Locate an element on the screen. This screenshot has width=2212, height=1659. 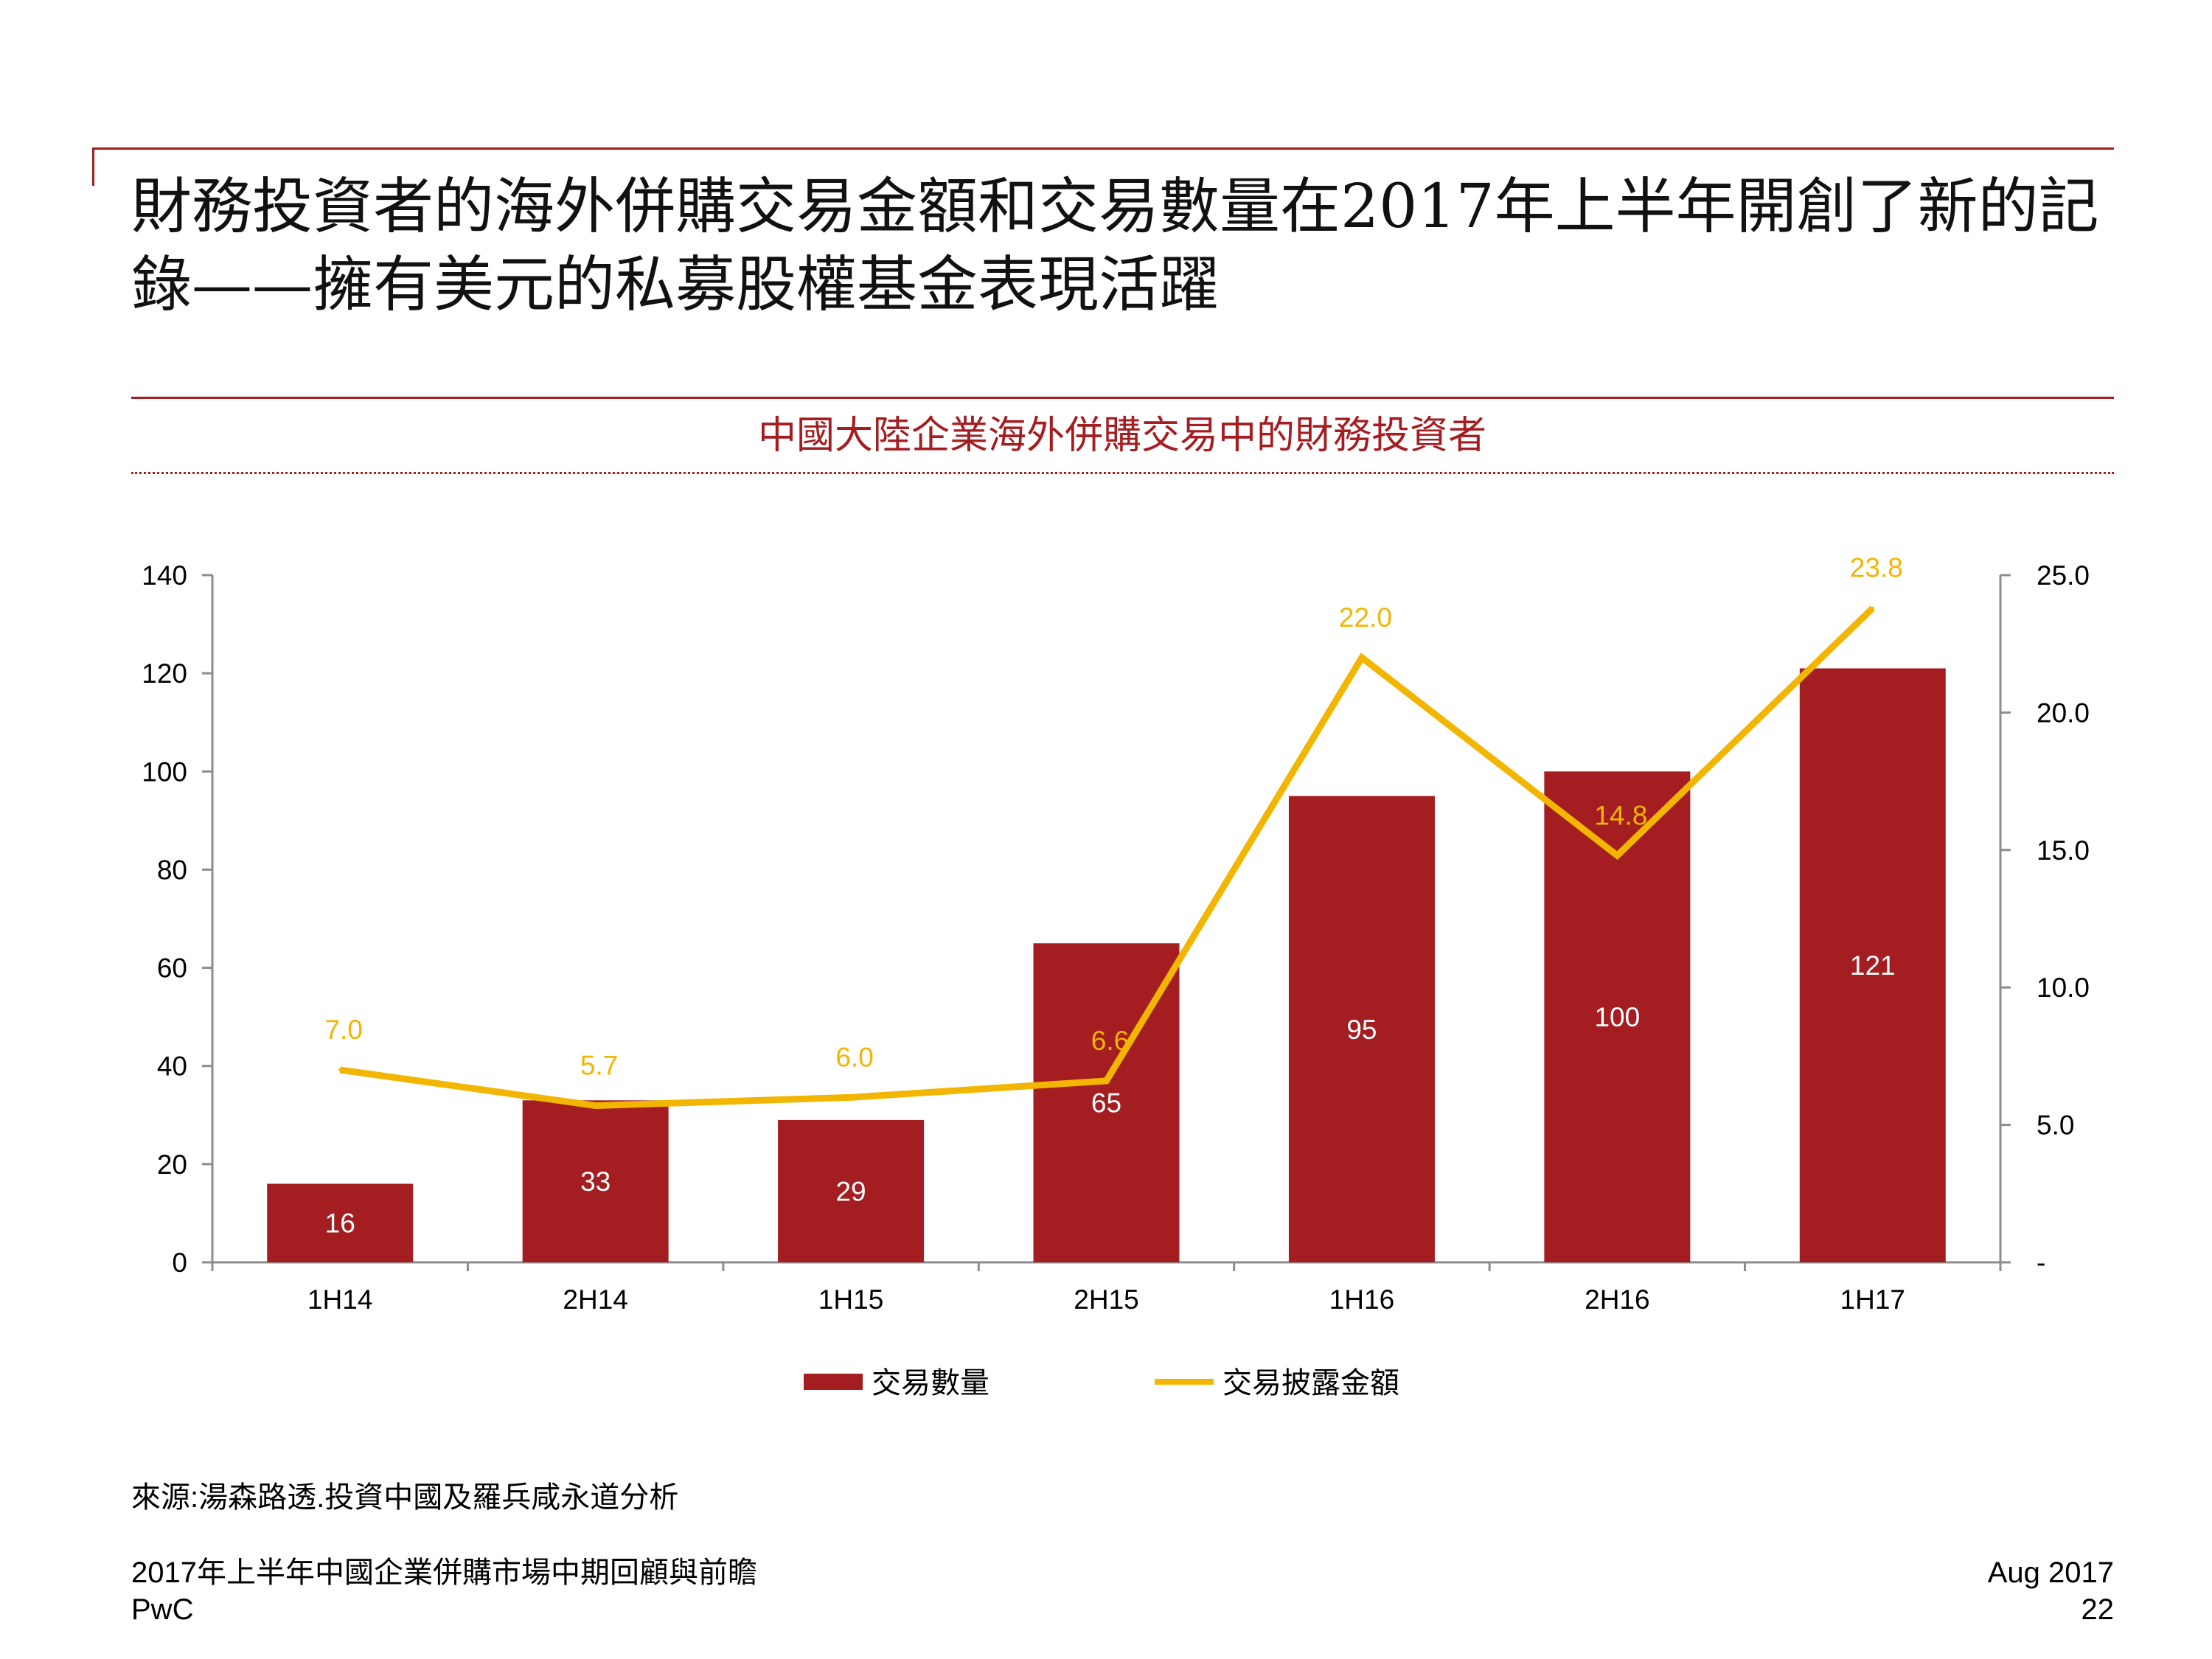
bar-value-label: 16 is located at coordinates (340, 1223).